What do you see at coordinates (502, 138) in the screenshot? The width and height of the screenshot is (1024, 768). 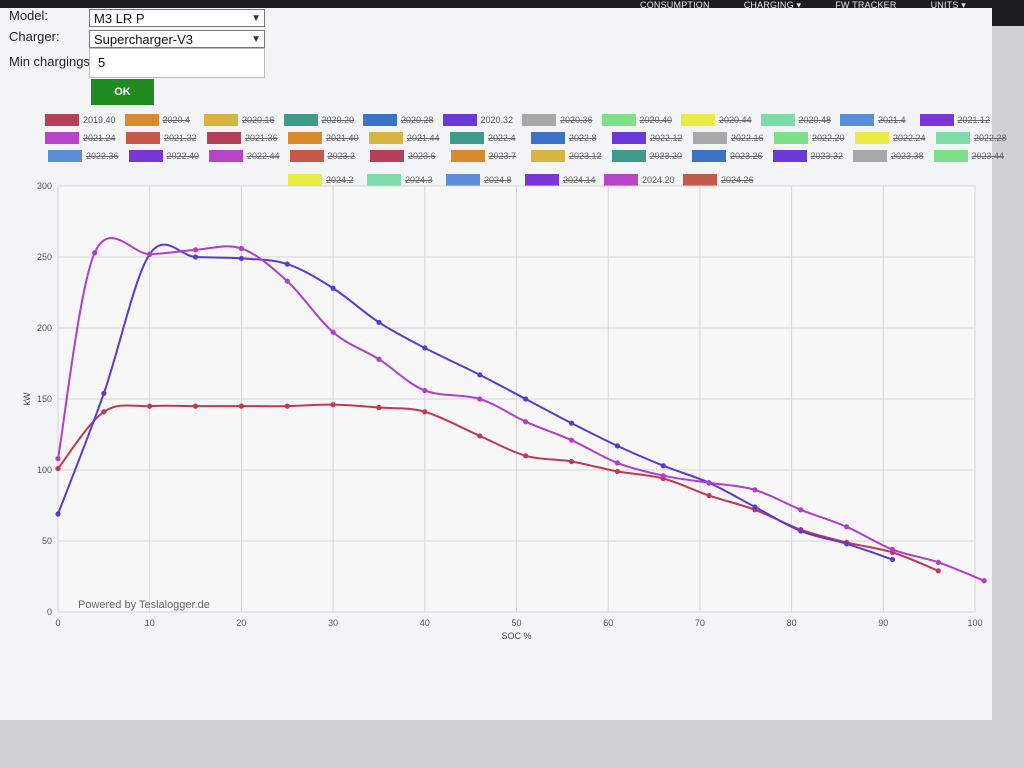 I see `legend-label: 2022.4` at bounding box center [502, 138].